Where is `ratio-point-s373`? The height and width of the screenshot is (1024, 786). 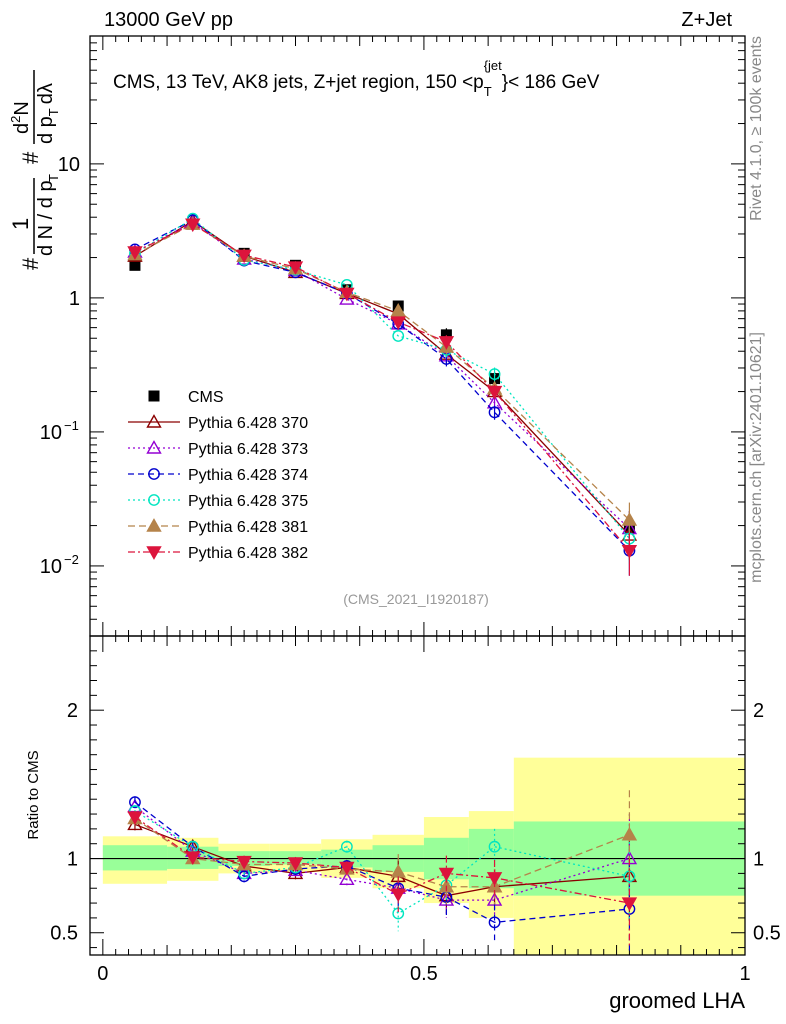
ratio-point-s373 is located at coordinates (347, 878).